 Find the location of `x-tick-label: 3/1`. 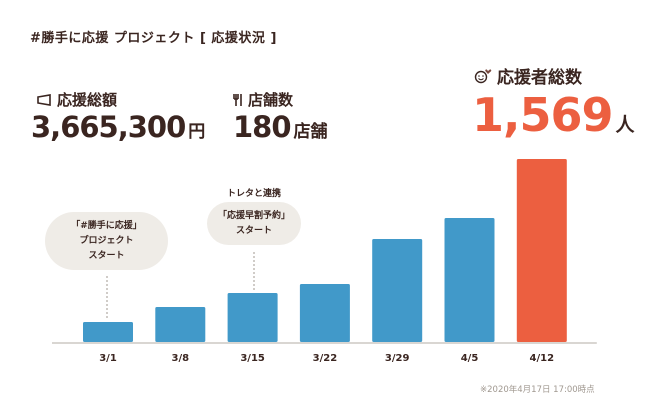

x-tick-label: 3/1 is located at coordinates (108, 358).